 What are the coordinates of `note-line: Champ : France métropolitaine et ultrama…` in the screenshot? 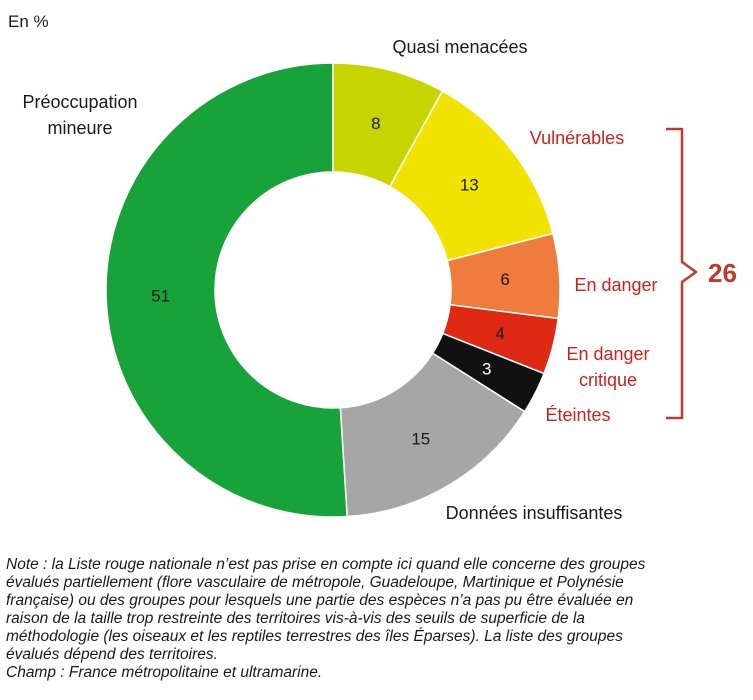 It's located at (164, 672).